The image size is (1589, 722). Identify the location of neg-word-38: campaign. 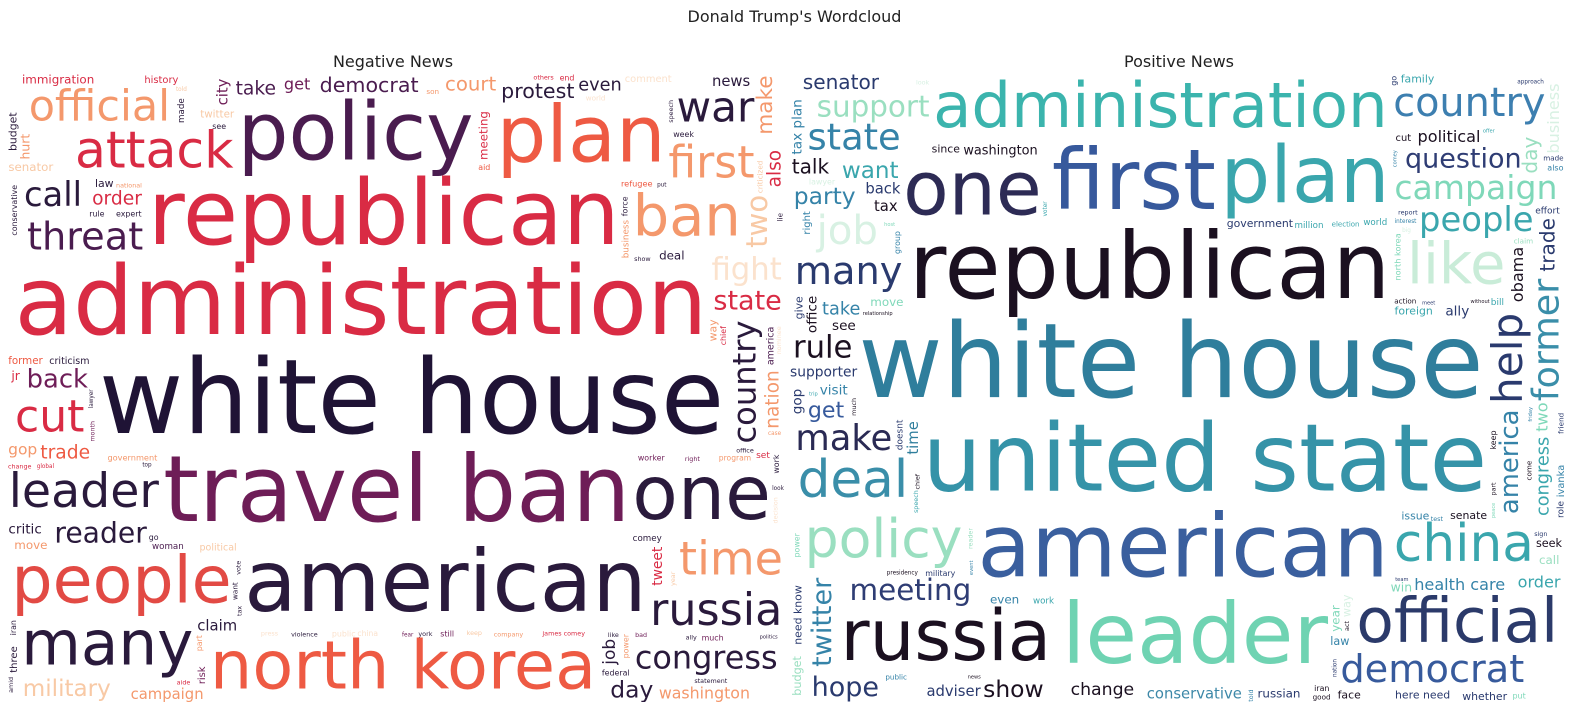
(167, 694).